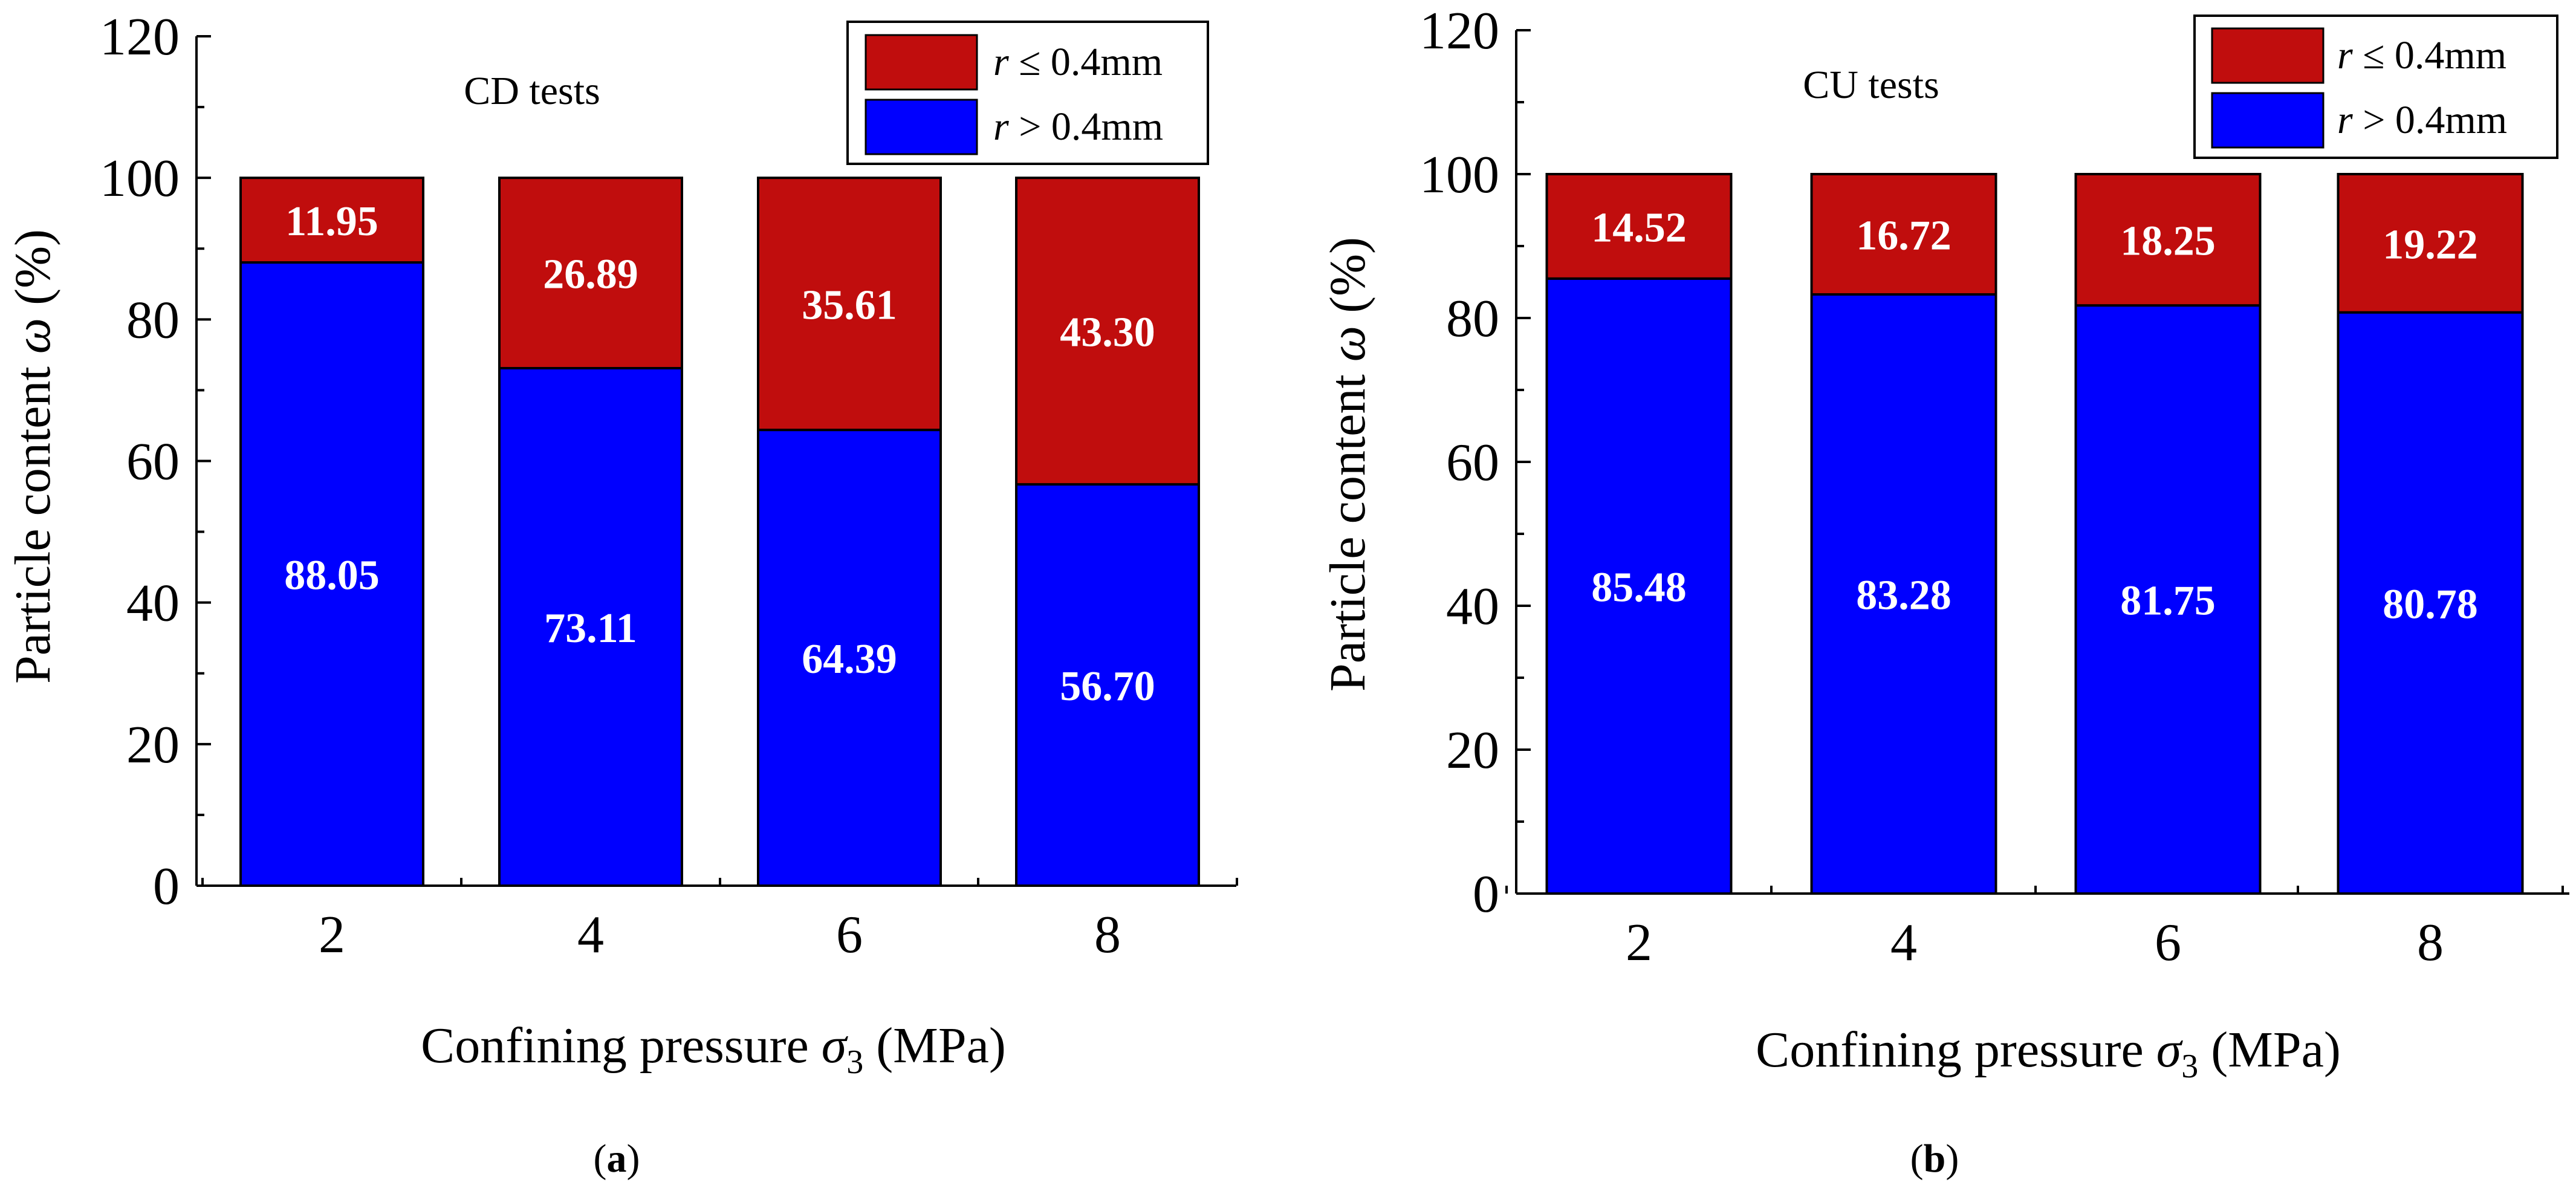  What do you see at coordinates (1108, 935) in the screenshot?
I see `panel-a-x-tick-label: 8` at bounding box center [1108, 935].